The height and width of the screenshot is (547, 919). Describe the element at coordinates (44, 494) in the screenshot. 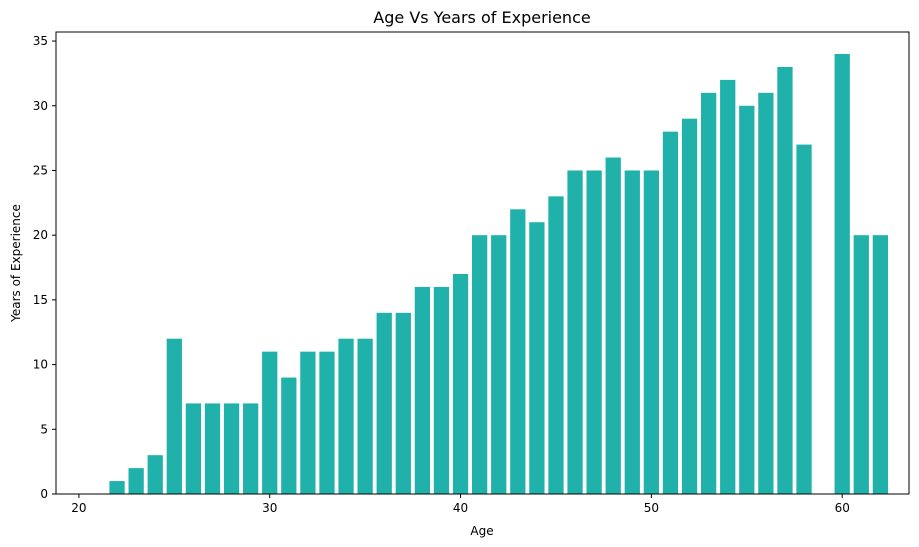

I see `y-tick-label: 0` at that location.